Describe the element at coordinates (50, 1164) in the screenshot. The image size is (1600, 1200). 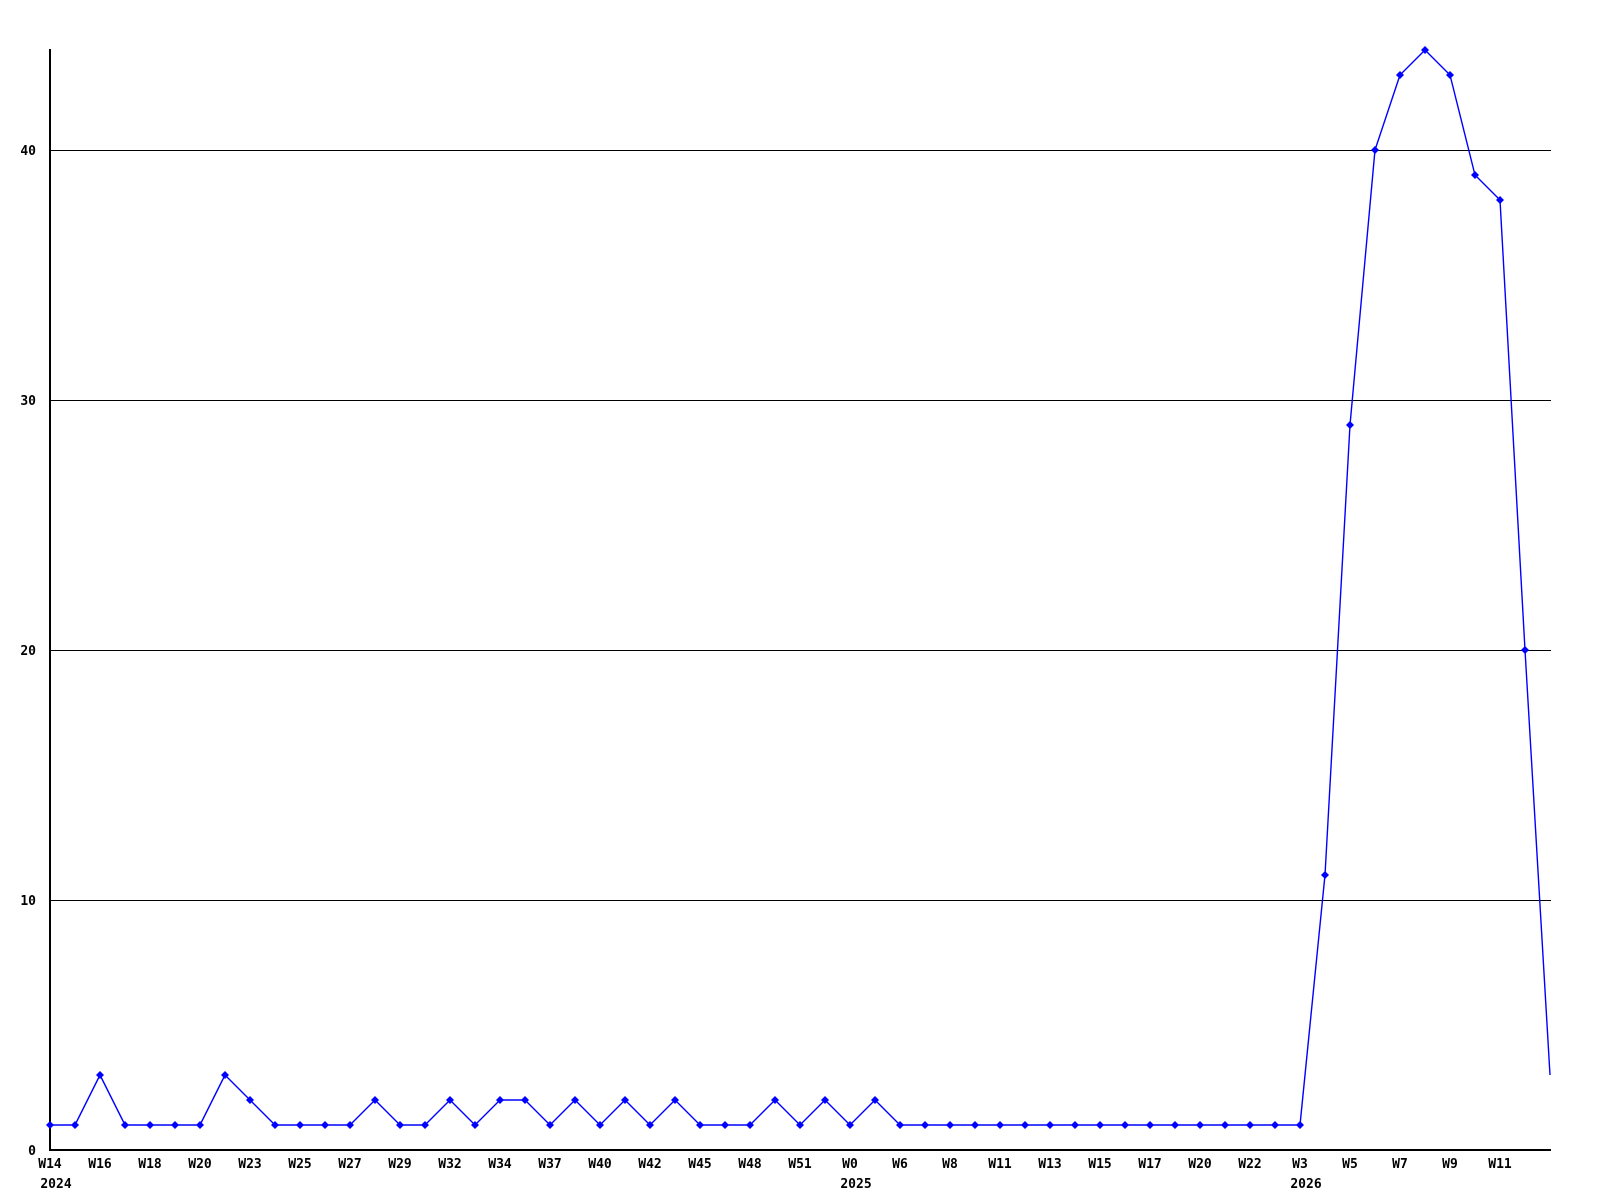
I see `x-tick-label: W14` at that location.